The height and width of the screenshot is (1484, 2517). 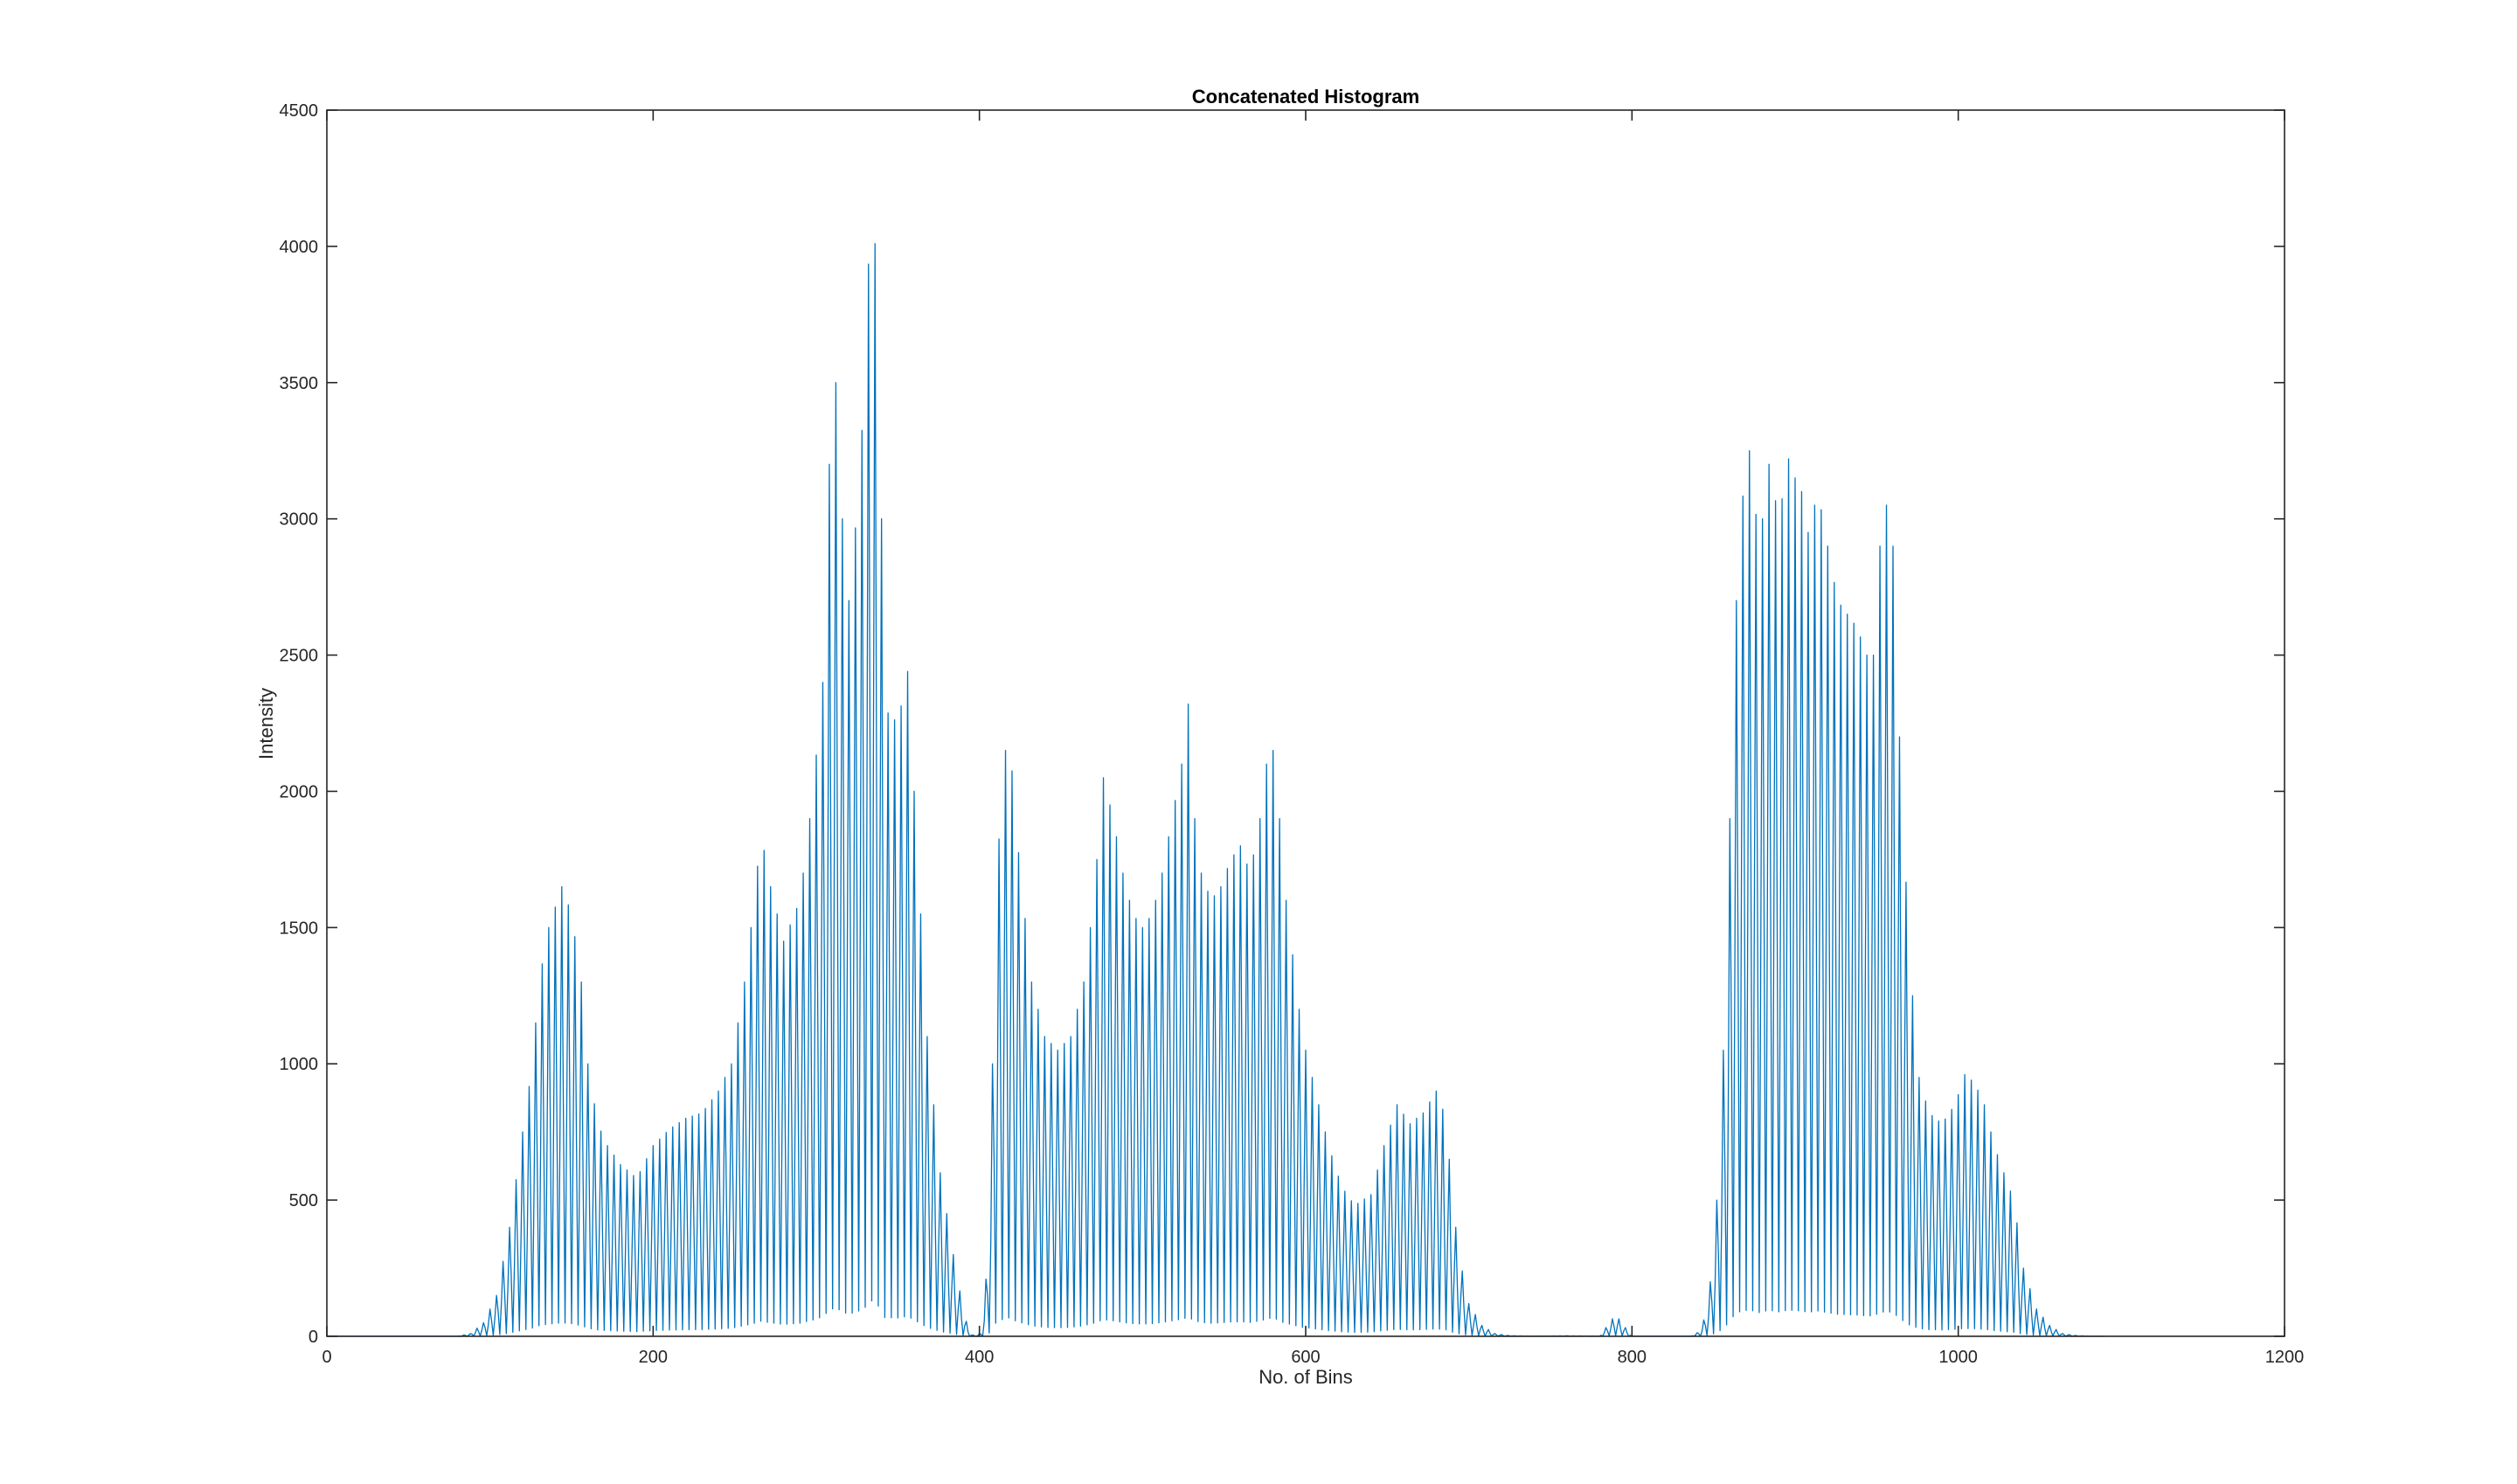 I want to click on y-tick-label: 500, so click(x=303, y=1200).